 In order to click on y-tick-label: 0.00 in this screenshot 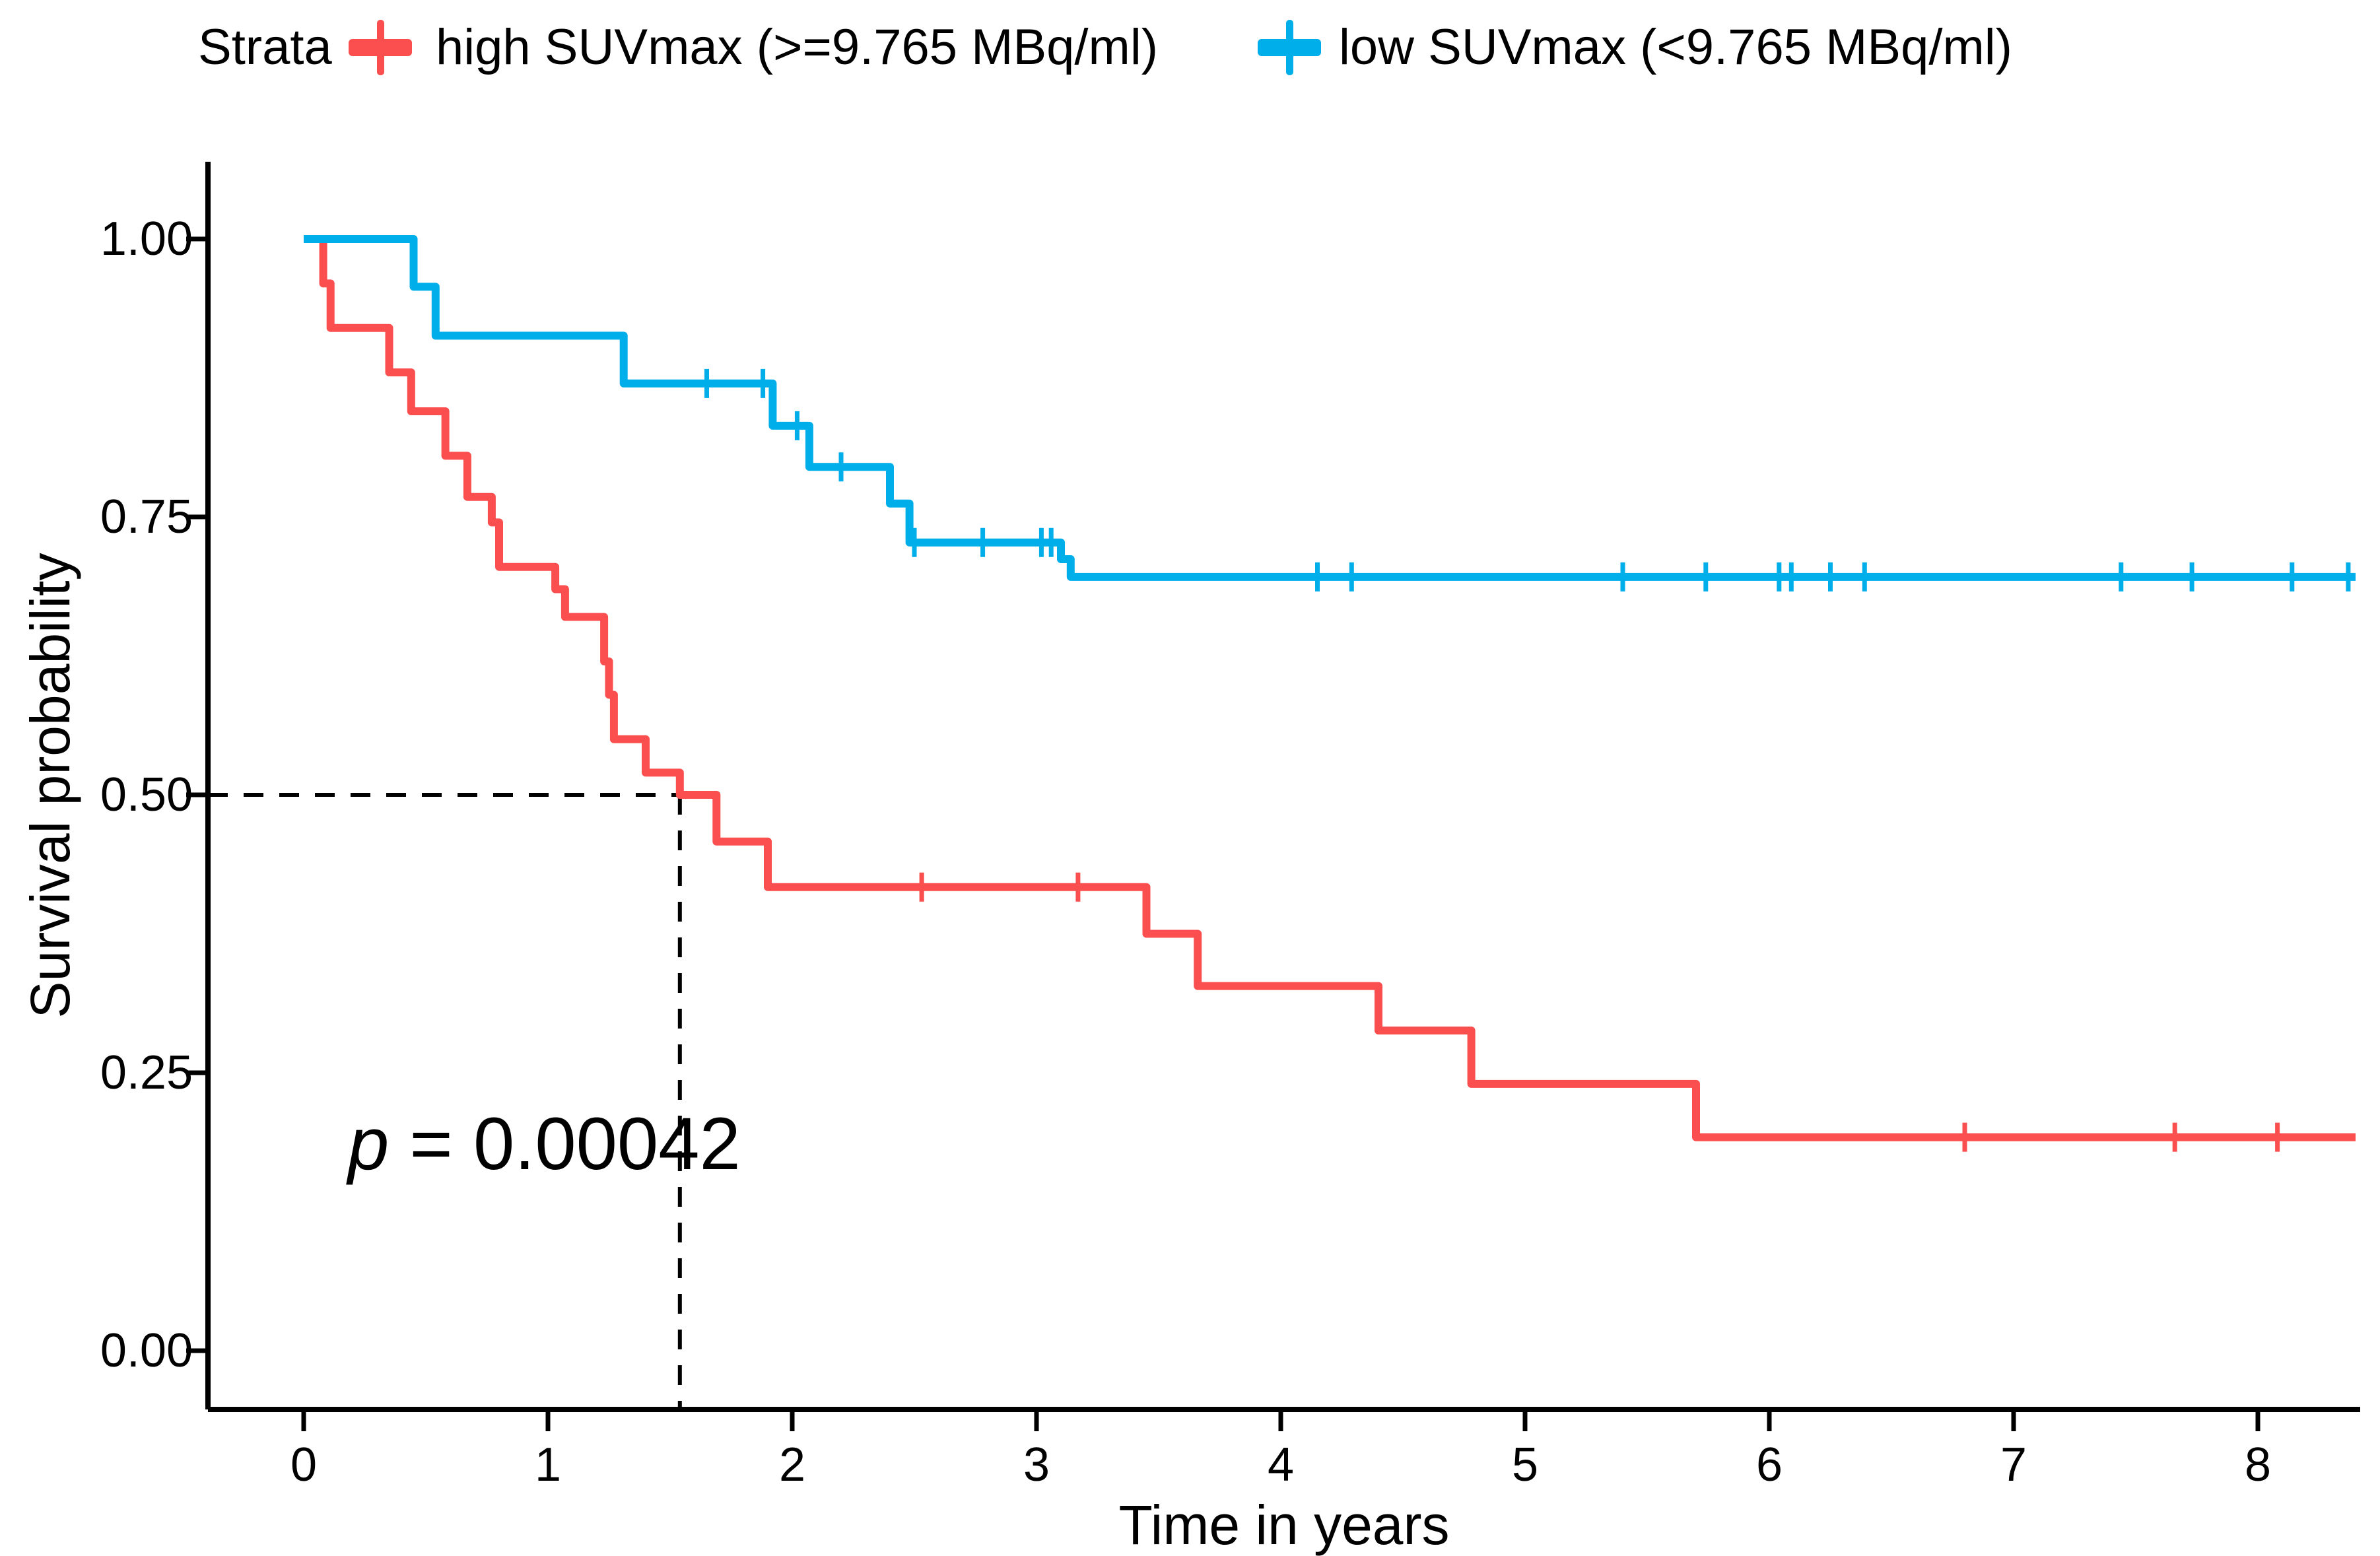, I will do `click(146, 1351)`.